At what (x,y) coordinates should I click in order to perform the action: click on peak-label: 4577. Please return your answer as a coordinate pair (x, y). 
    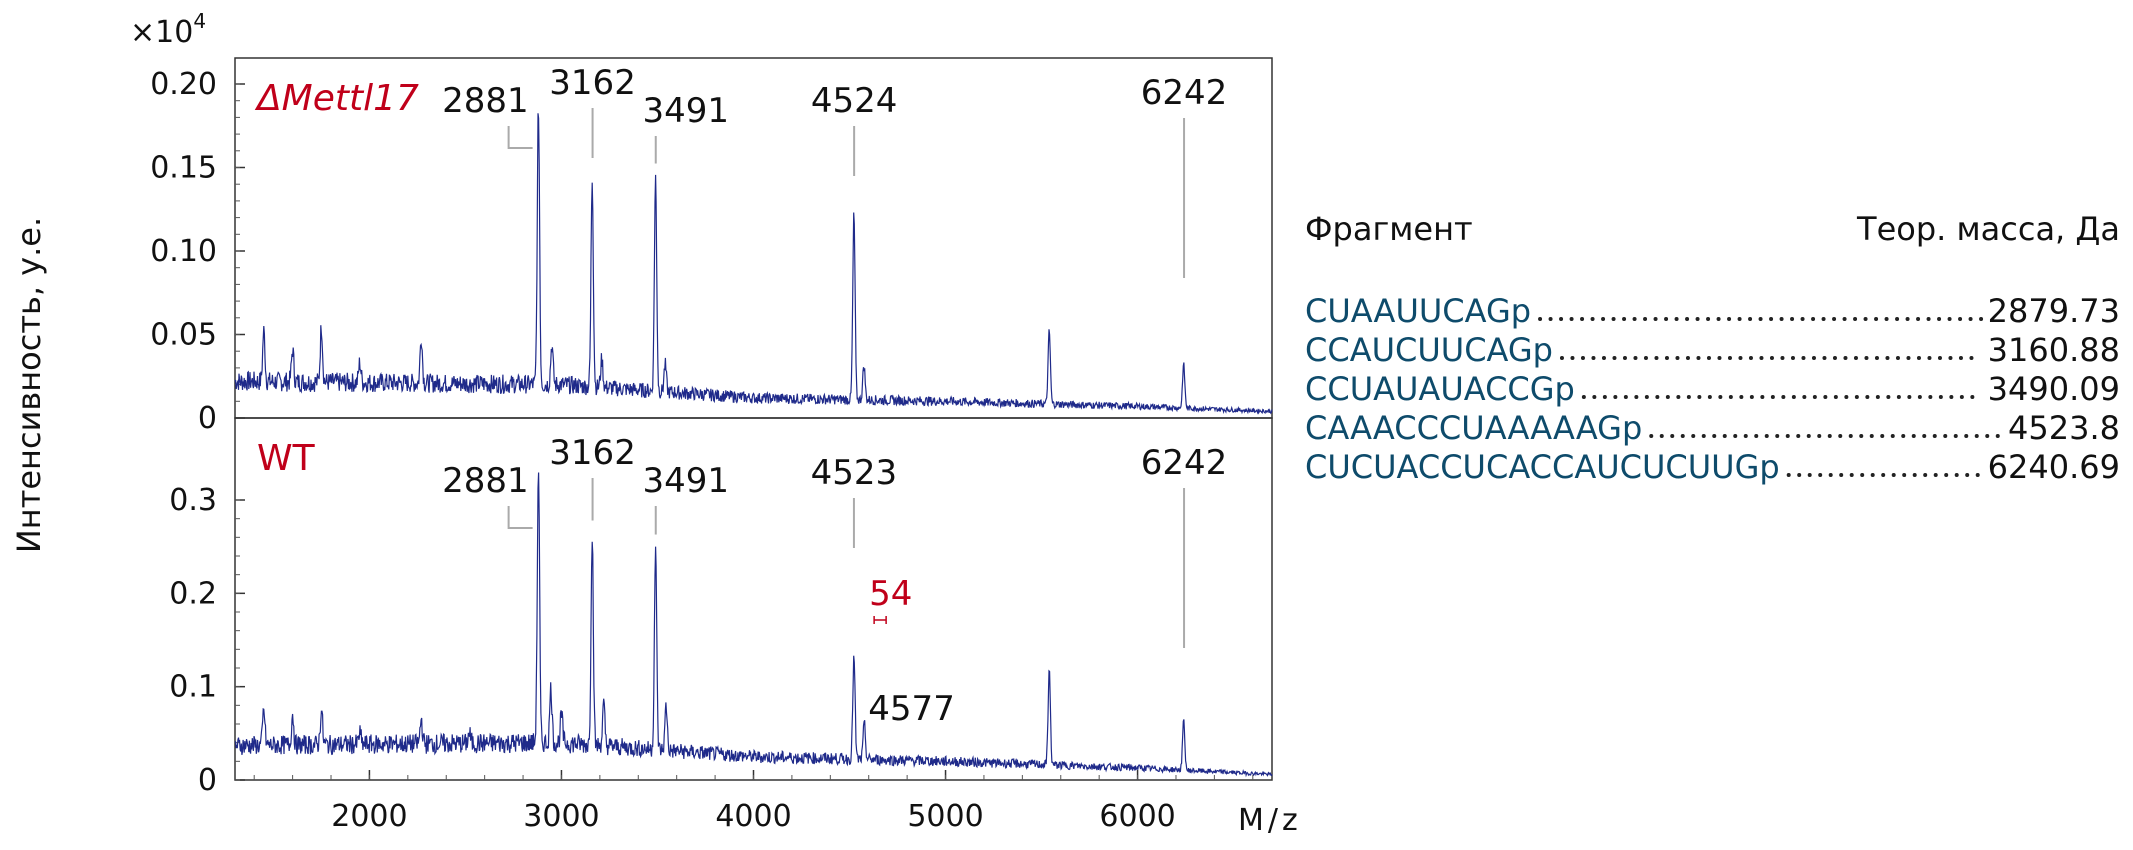
    Looking at the image, I should click on (911, 709).